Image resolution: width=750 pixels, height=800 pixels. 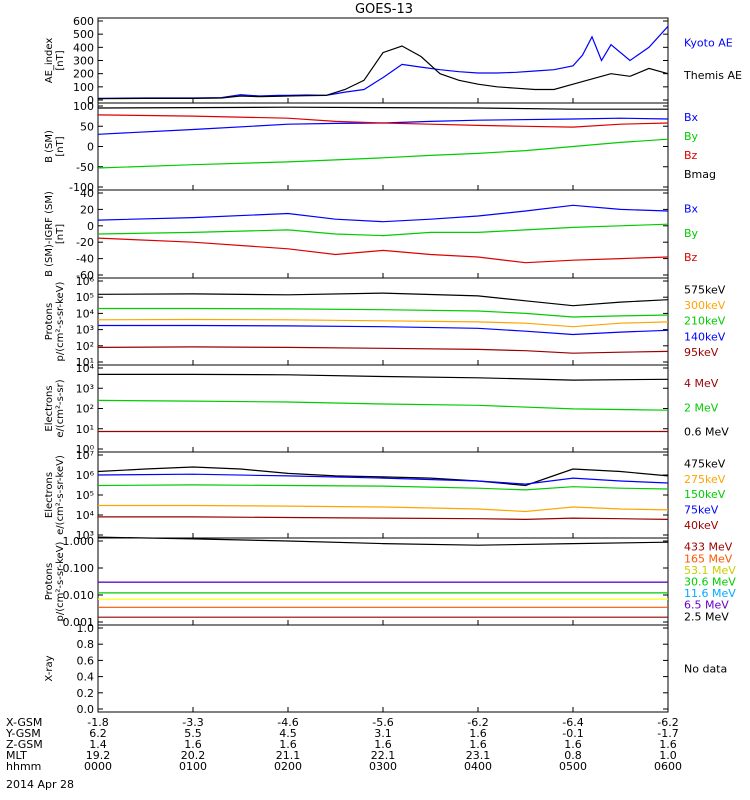 What do you see at coordinates (86, 709) in the screenshot?
I see `y-tick-label: 0.0` at bounding box center [86, 709].